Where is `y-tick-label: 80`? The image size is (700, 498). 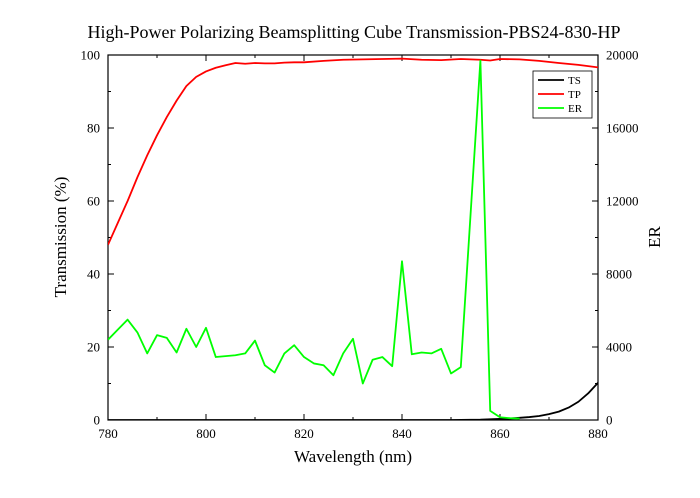 y-tick-label: 80 is located at coordinates (93, 128).